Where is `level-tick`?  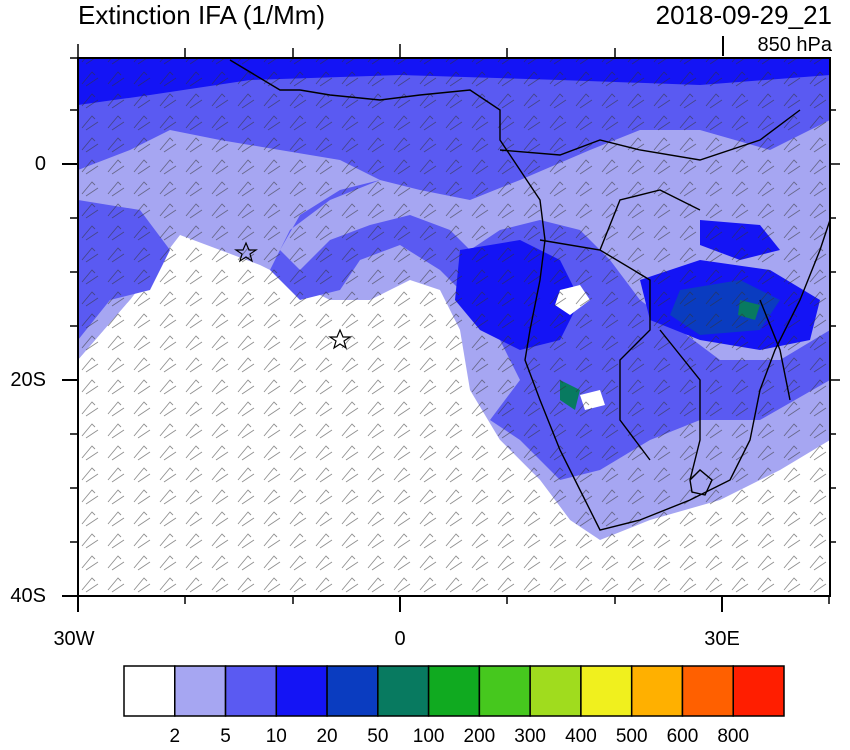 level-tick is located at coordinates (723, 46).